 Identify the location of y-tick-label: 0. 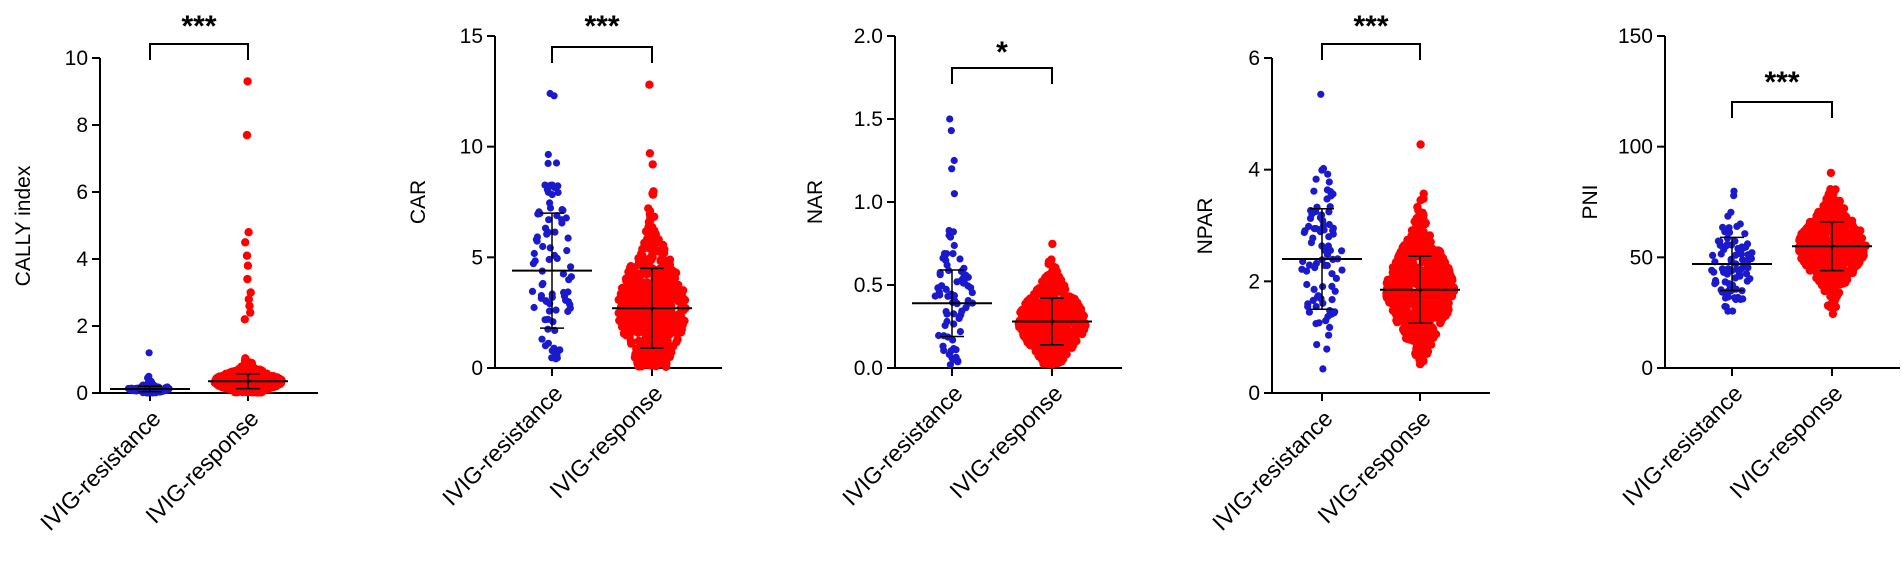
(82, 393).